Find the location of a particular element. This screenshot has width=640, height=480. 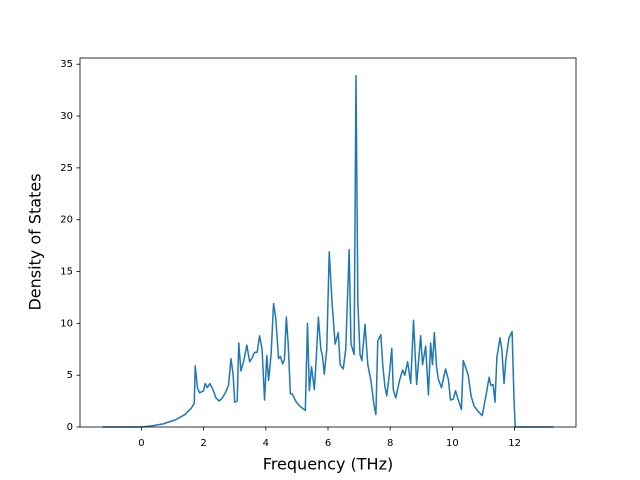

y-tick-label: 25 is located at coordinates (66, 168).